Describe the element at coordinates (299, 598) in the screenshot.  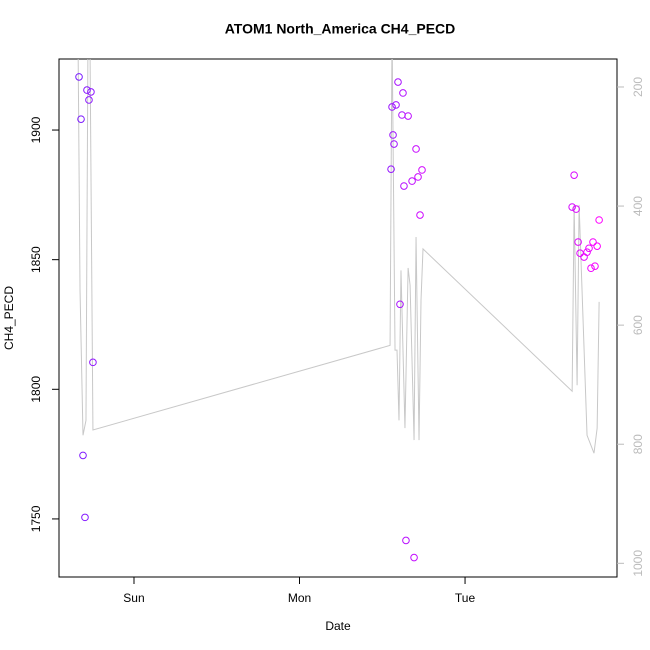
I see `x-tick-label: Mon` at that location.